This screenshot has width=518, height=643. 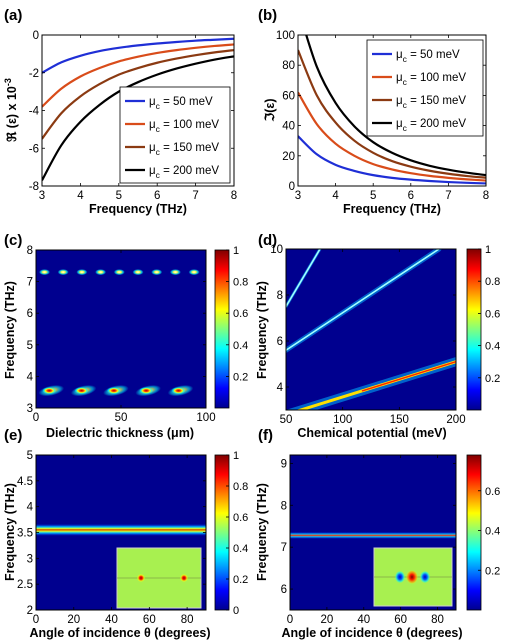 I want to click on panel-b-xtick-label: 8, so click(x=486, y=196).